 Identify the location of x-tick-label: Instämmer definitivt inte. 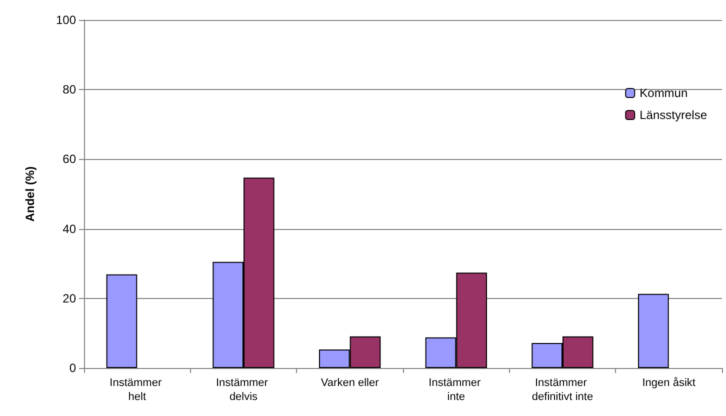
(563, 390).